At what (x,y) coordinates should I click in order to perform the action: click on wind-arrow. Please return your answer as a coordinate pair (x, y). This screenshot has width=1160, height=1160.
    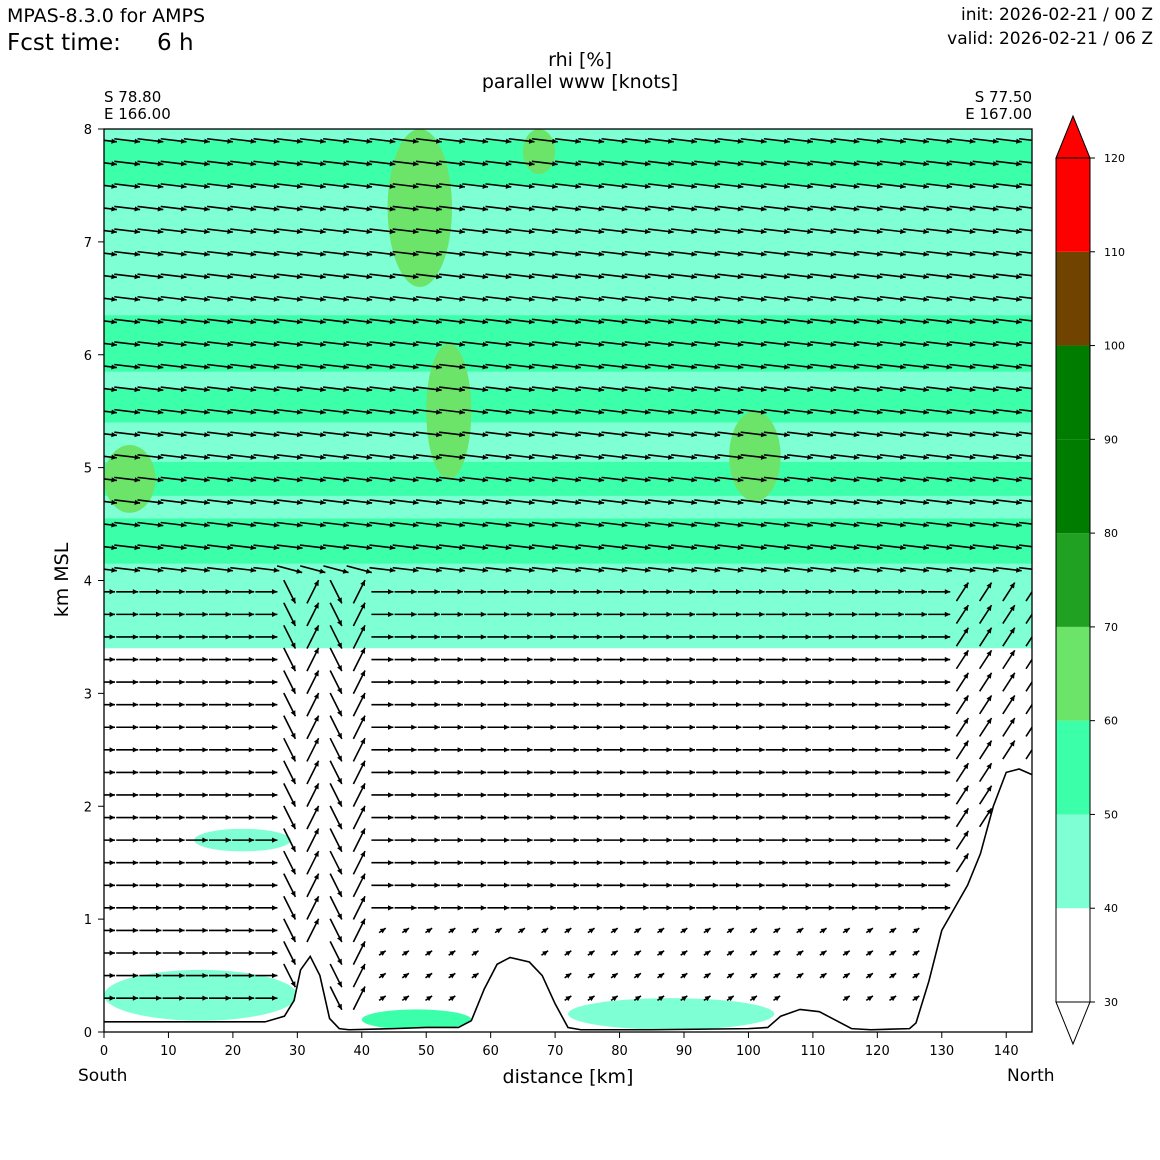
    Looking at the image, I should click on (1028, 709).